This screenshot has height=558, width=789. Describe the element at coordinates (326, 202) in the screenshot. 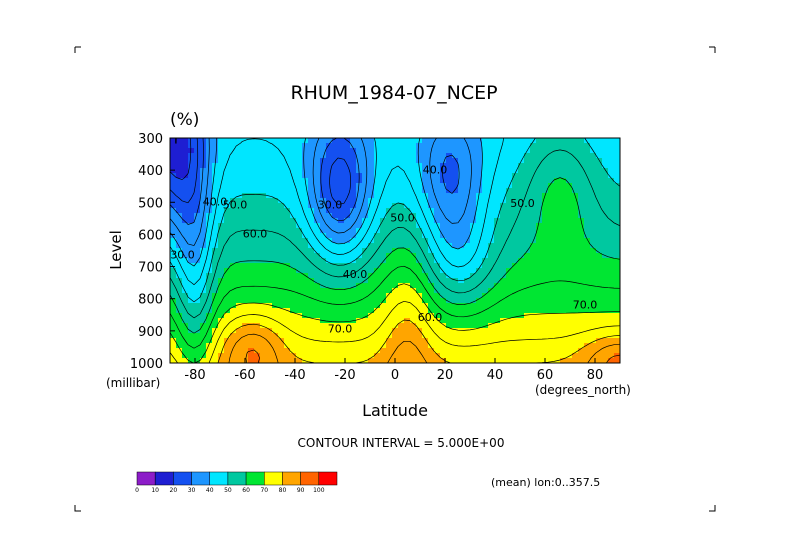

I see `contour-line` at that location.